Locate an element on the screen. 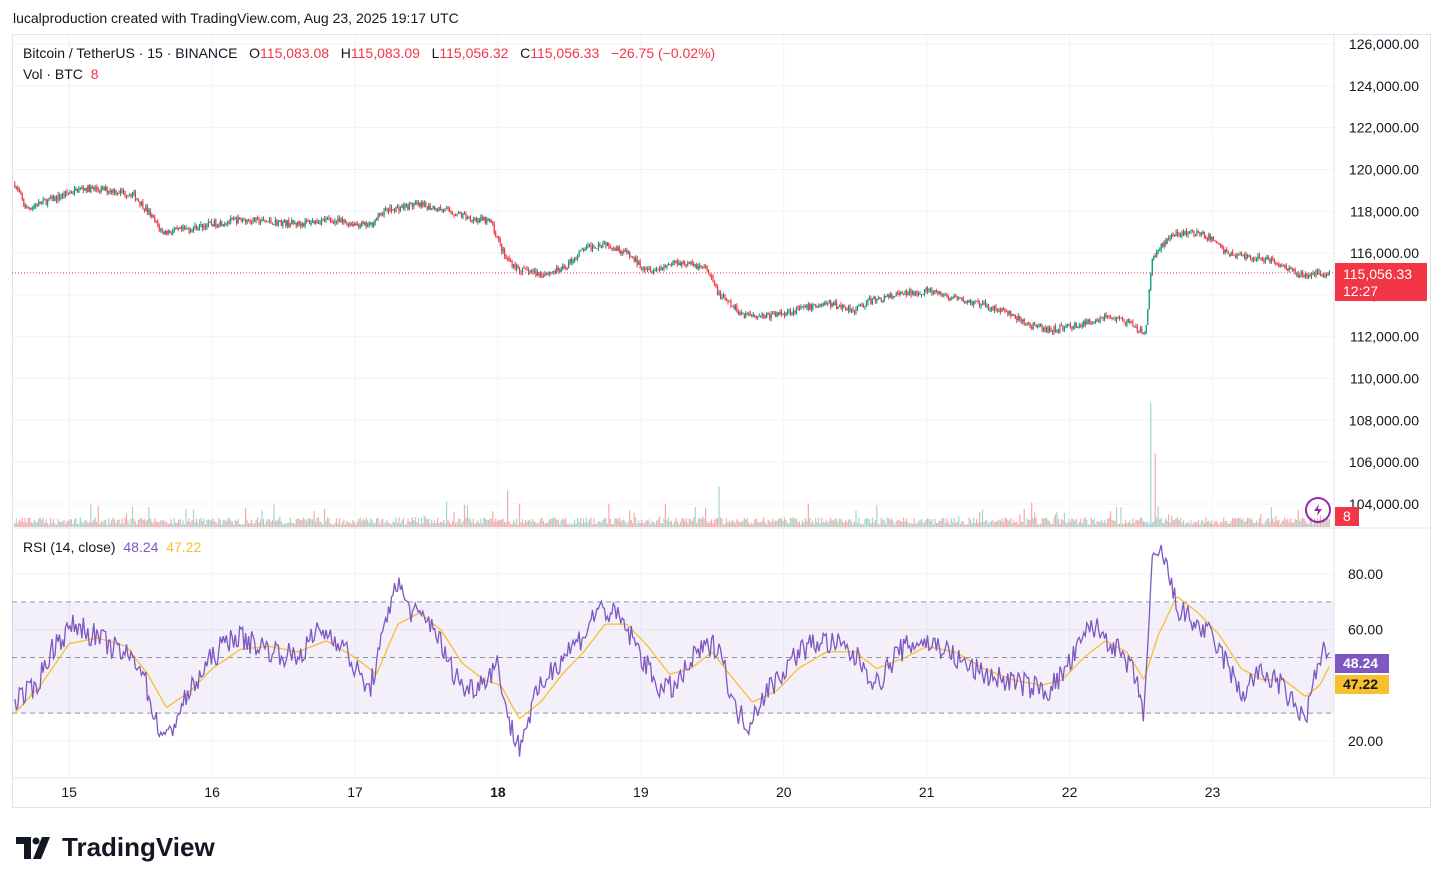  price-tick-label: 124,000.00 is located at coordinates (1384, 86).